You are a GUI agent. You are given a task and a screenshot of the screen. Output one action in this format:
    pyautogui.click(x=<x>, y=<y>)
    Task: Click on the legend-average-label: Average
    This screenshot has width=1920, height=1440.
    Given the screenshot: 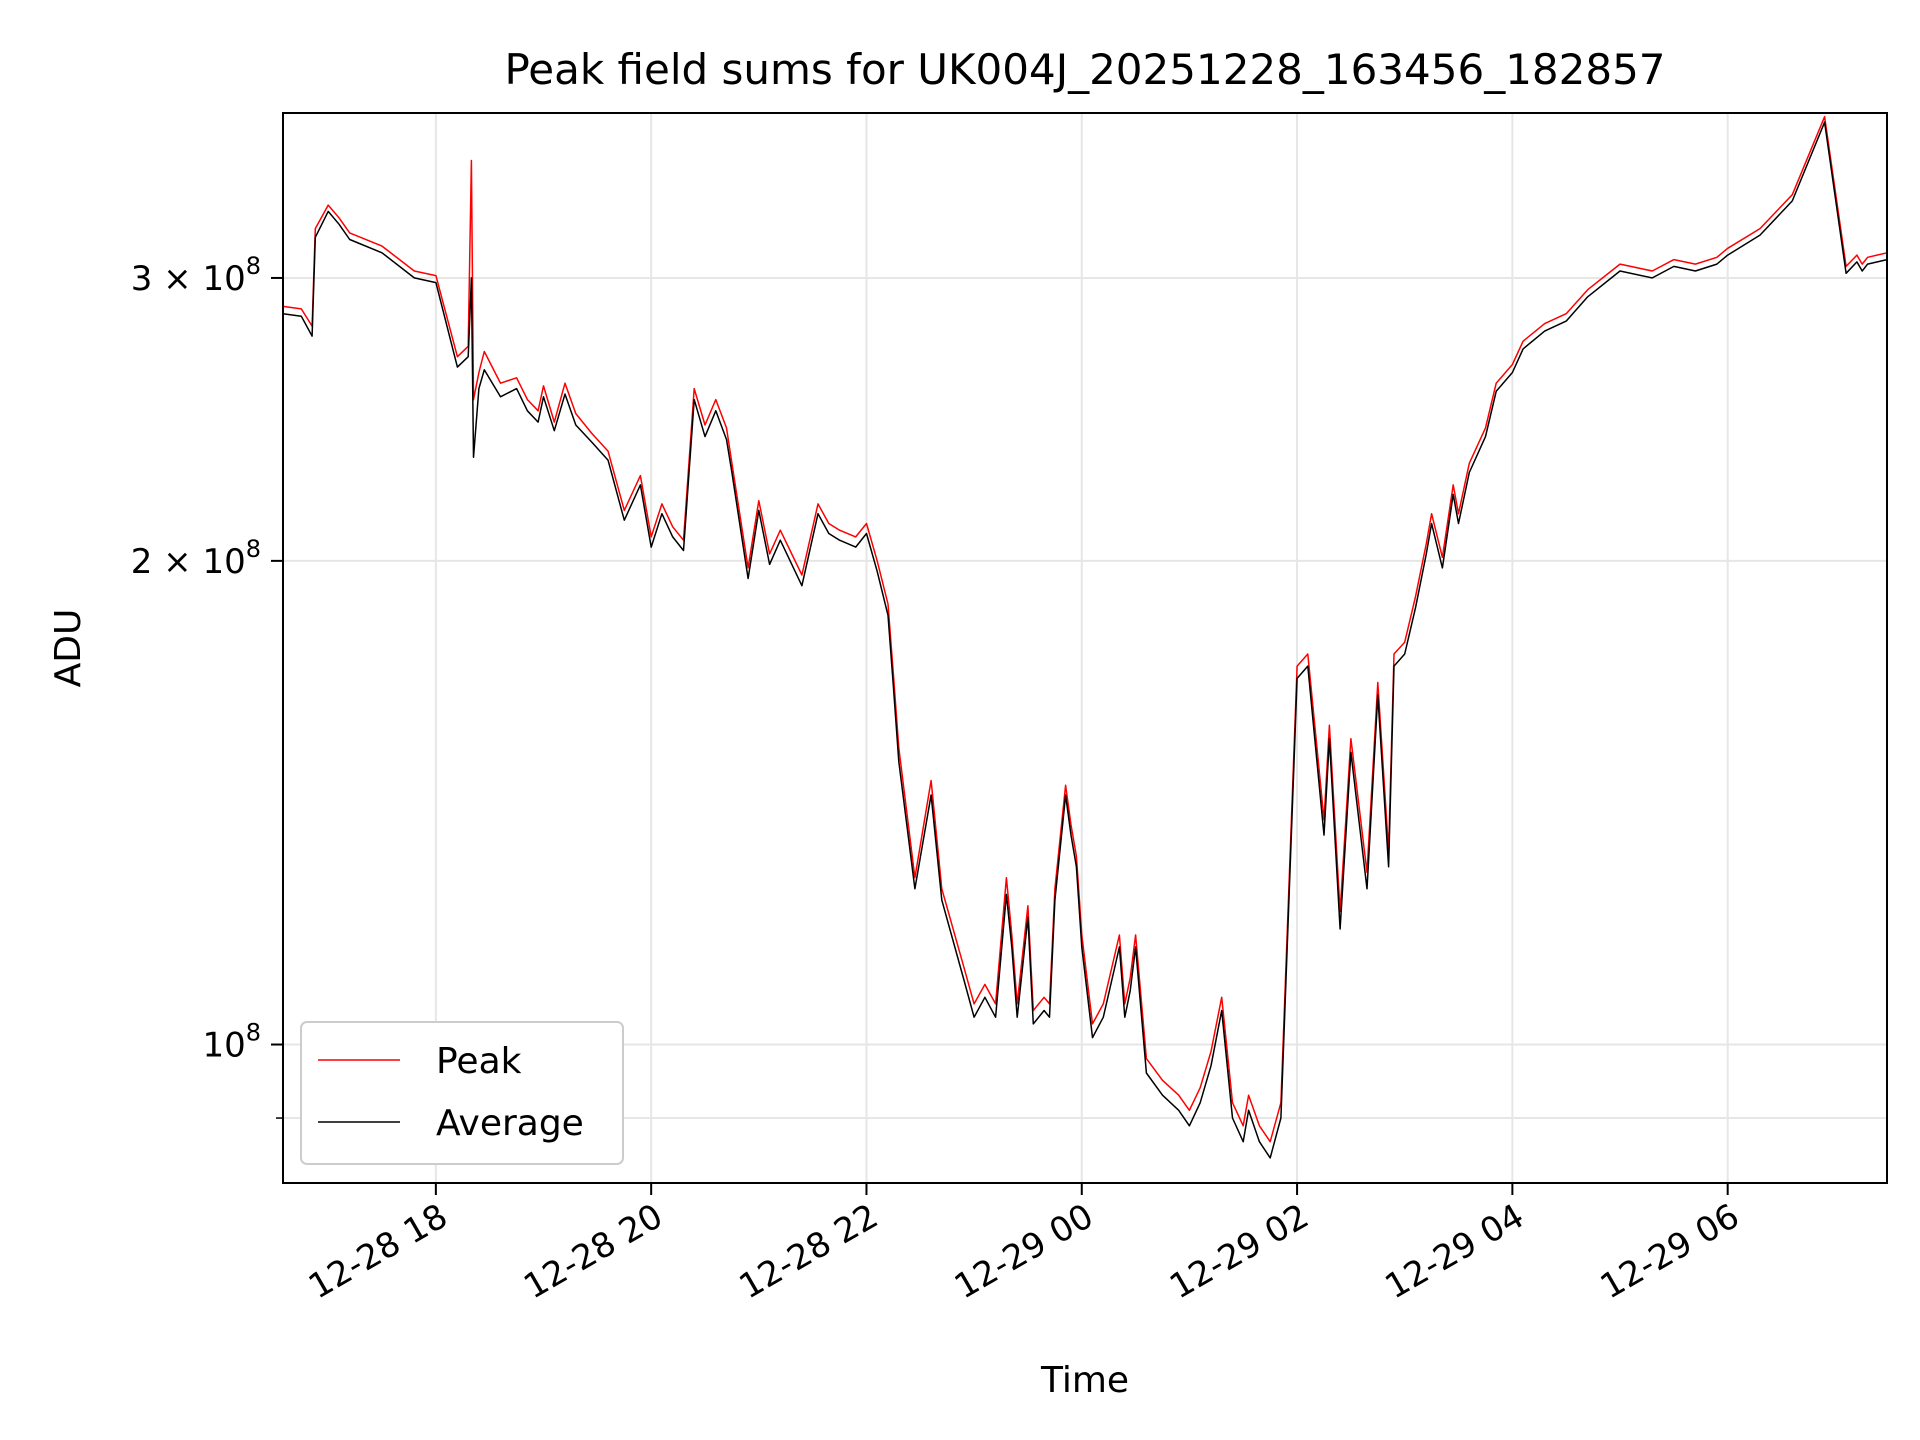 What is the action you would take?
    pyautogui.click(x=510, y=1123)
    